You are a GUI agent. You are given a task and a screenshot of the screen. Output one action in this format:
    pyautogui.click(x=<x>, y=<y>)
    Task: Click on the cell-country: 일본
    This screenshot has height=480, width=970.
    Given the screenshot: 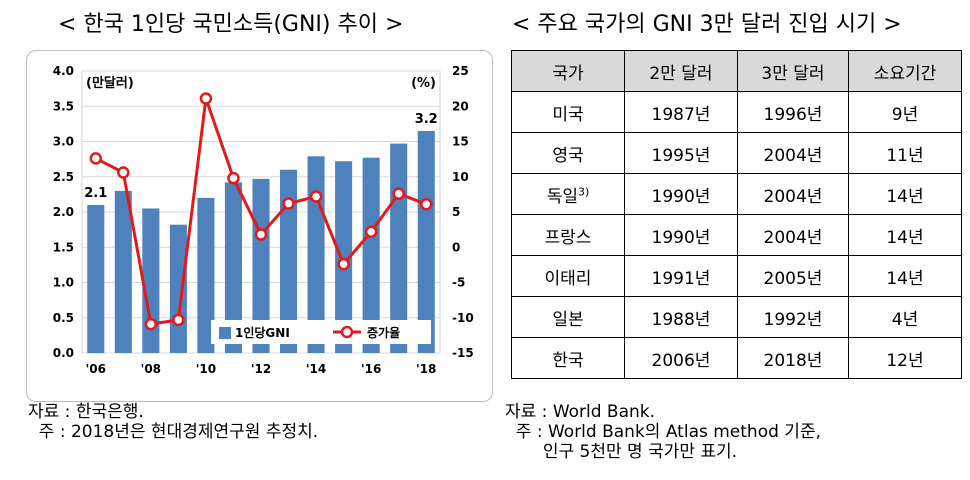 What is the action you would take?
    pyautogui.click(x=568, y=317)
    